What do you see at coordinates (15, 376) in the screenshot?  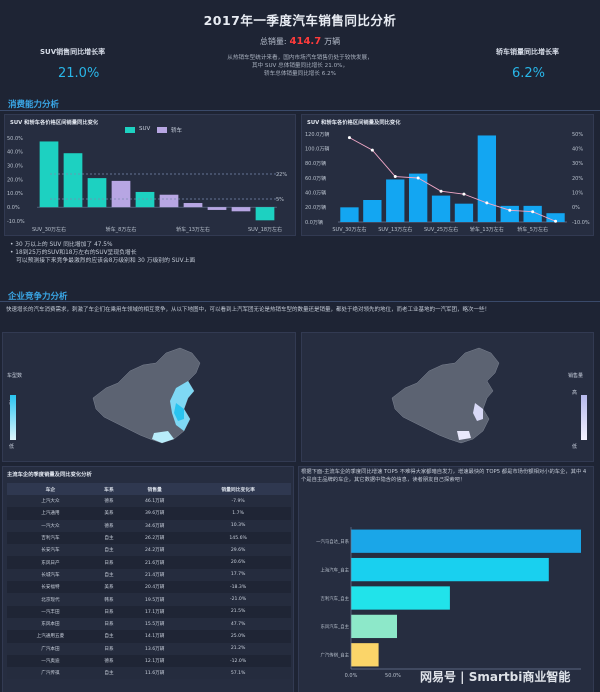 I see `map-legend-title: 车型数` at bounding box center [15, 376].